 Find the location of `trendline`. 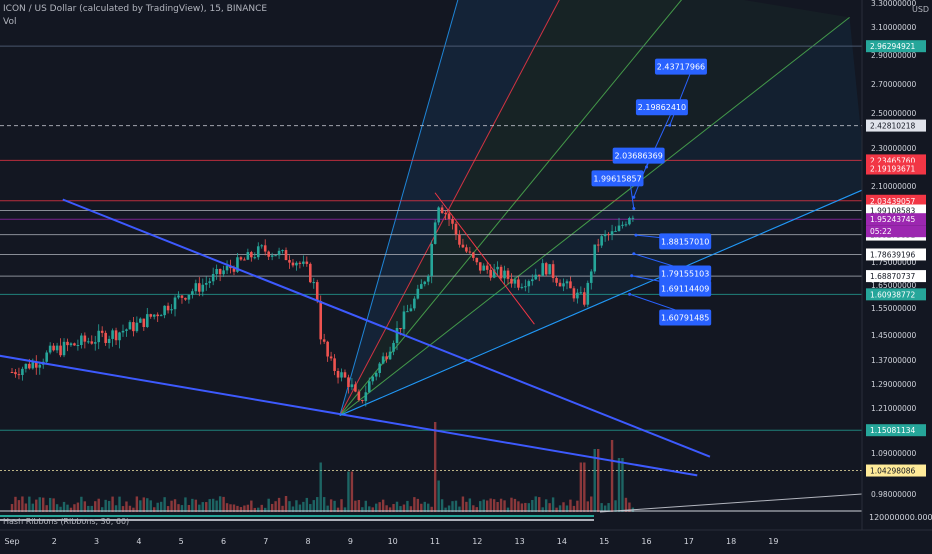

trendline is located at coordinates (484, 258).